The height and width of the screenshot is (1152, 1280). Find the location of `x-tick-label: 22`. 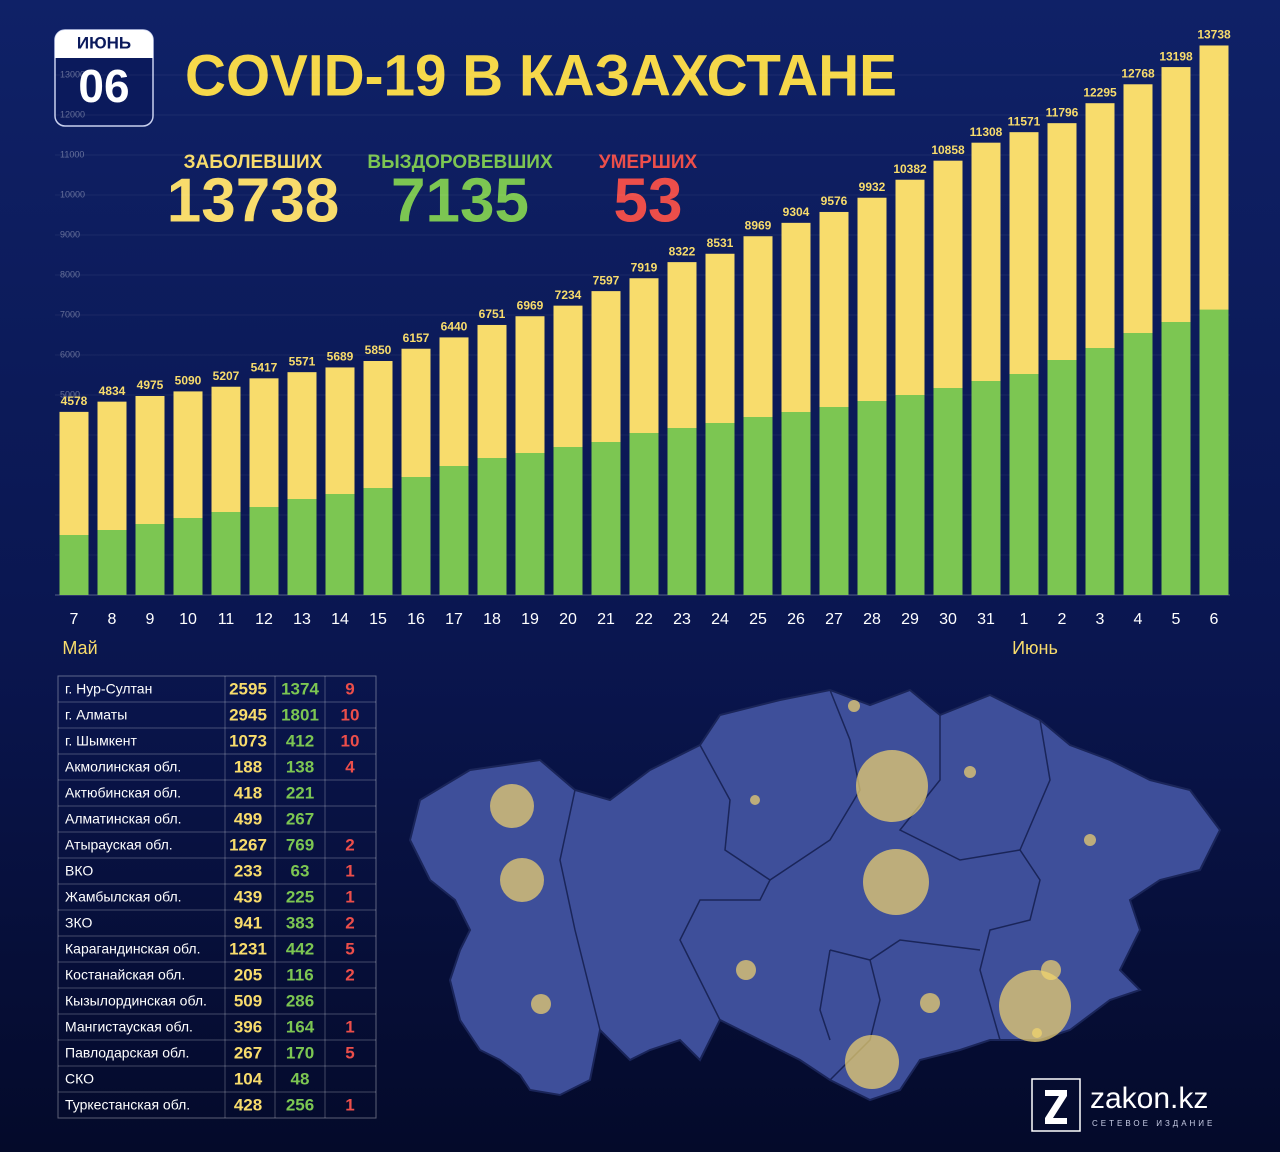

x-tick-label: 22 is located at coordinates (644, 619).